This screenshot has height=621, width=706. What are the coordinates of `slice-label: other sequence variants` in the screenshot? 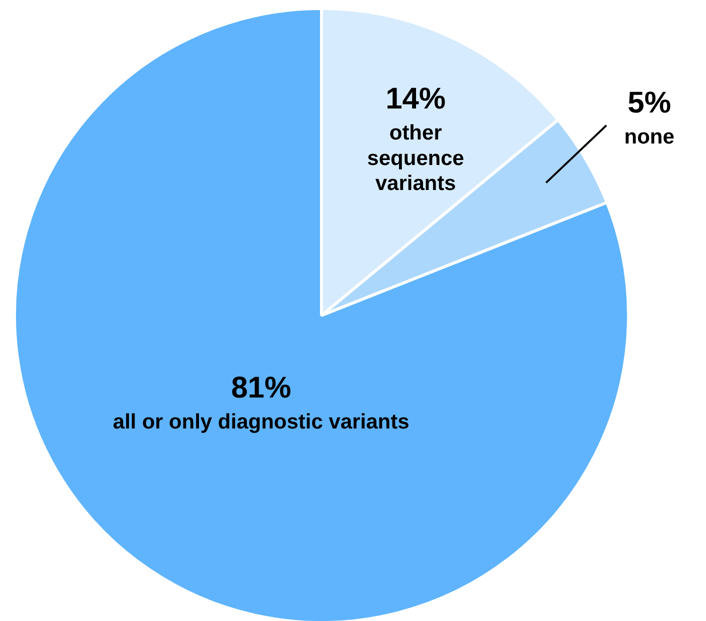 It's located at (415, 159).